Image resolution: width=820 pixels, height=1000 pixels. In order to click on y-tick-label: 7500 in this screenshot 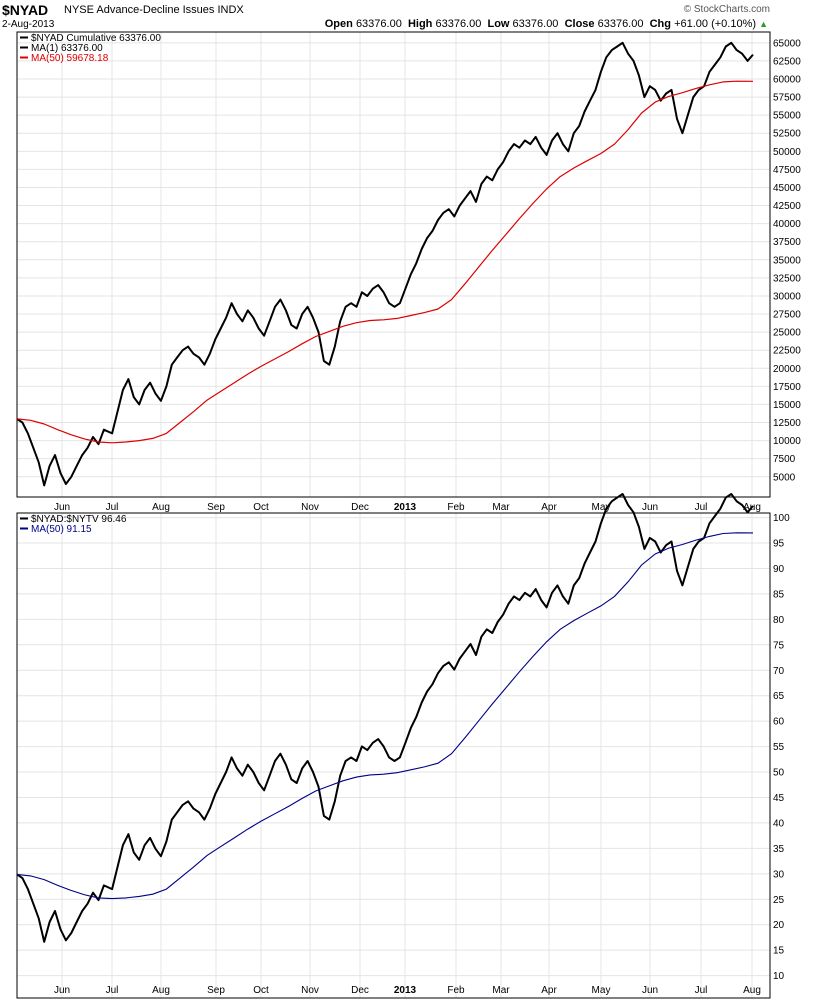, I will do `click(784, 459)`.